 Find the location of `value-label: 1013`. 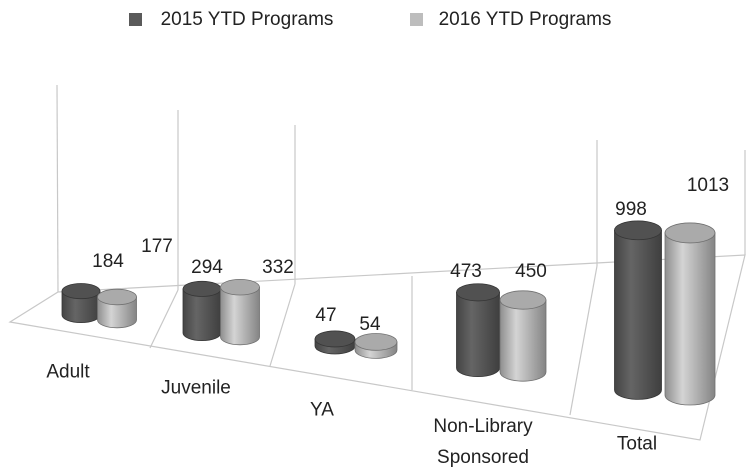

value-label: 1013 is located at coordinates (708, 185).